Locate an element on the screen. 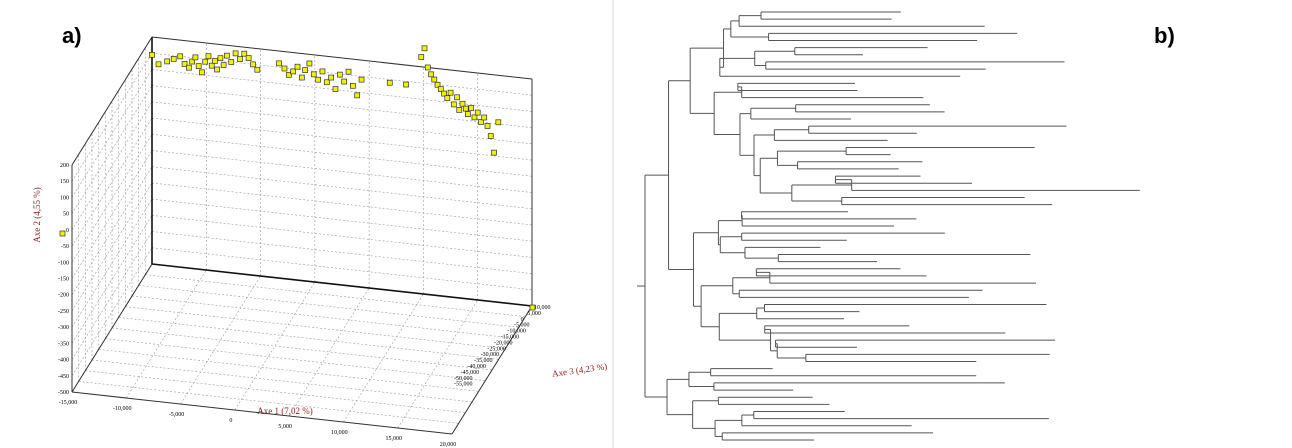 This screenshot has width=1292, height=448. y-tick-label: -350 is located at coordinates (63, 344).